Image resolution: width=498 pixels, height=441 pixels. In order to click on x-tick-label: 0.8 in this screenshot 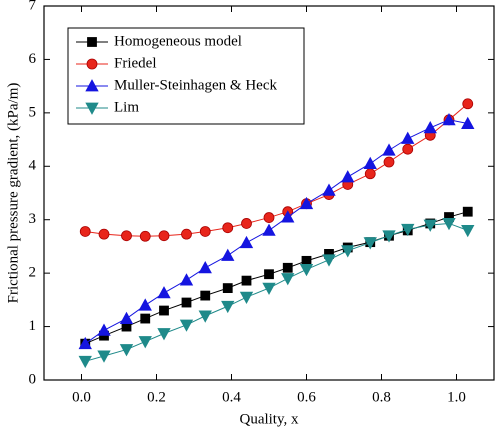, I will do `click(381, 397)`.